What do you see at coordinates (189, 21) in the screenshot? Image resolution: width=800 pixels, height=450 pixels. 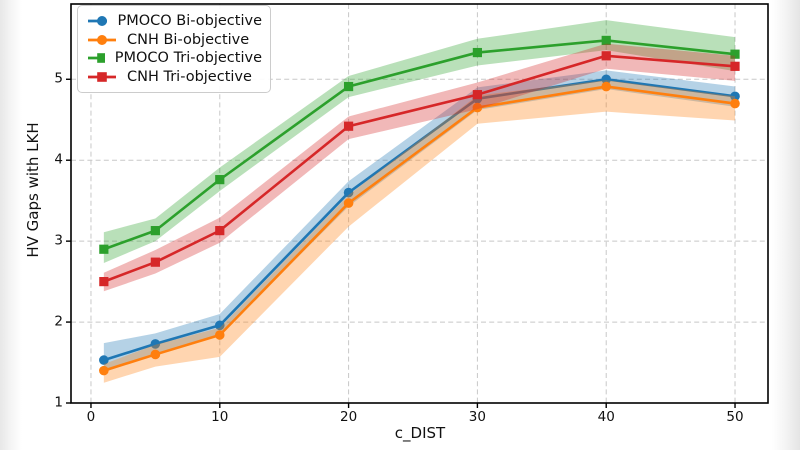 I see `legend-label: PMOCO Bi-objective` at bounding box center [189, 21].